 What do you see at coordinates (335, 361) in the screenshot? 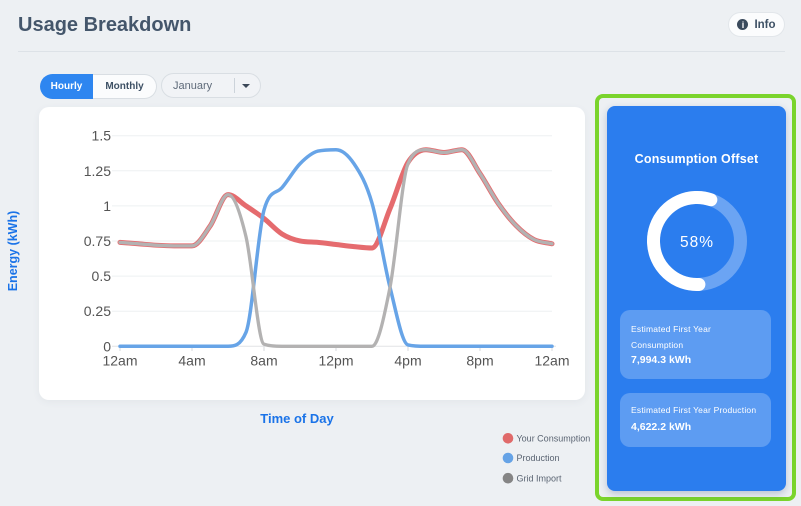
I see `svg-text: 12pm` at bounding box center [335, 361].